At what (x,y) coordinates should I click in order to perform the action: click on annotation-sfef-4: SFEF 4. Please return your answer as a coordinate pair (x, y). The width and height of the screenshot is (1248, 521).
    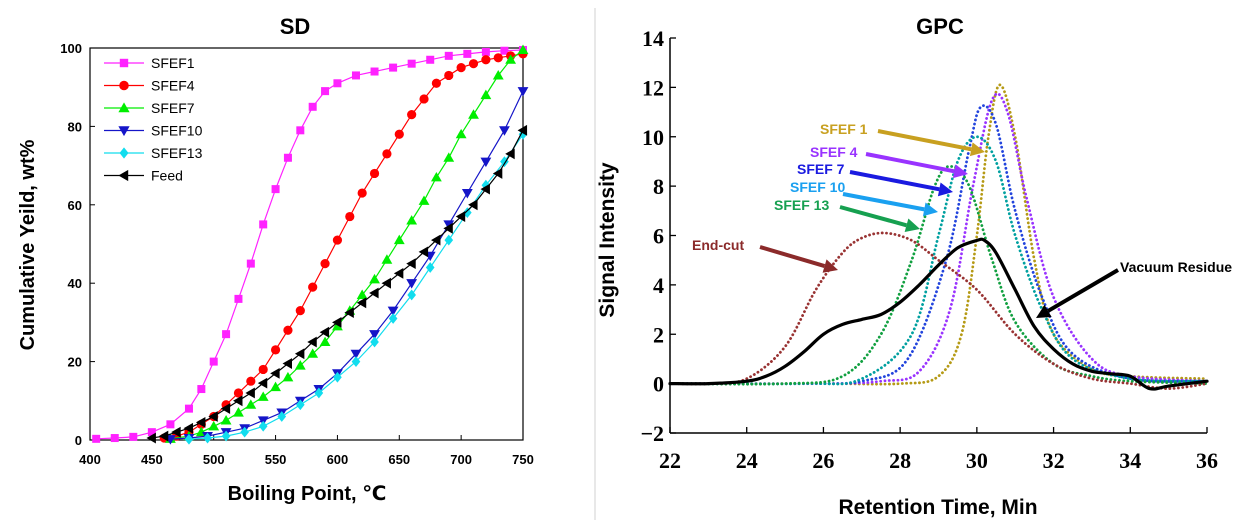
    Looking at the image, I should click on (889, 161).